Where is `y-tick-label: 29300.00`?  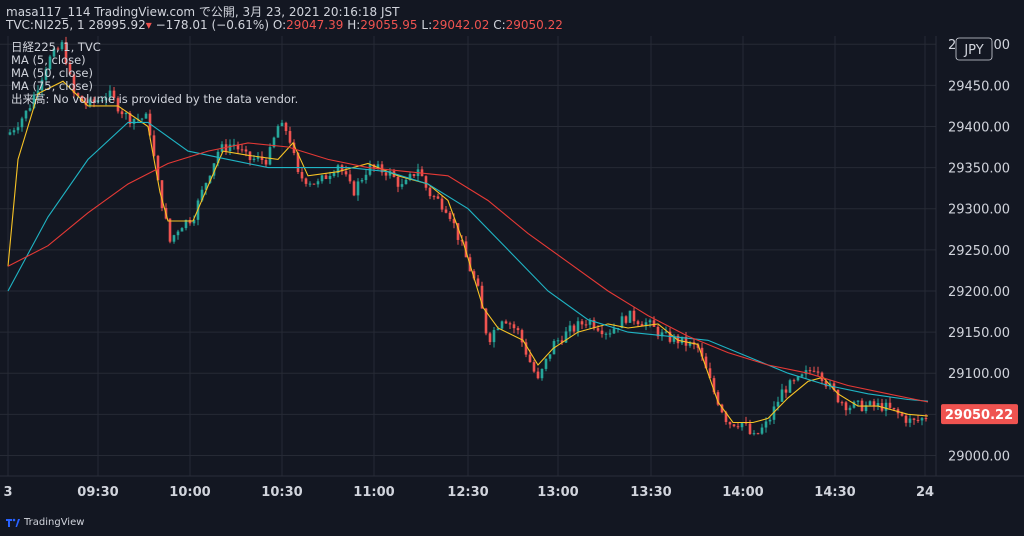 y-tick-label: 29300.00 is located at coordinates (979, 210).